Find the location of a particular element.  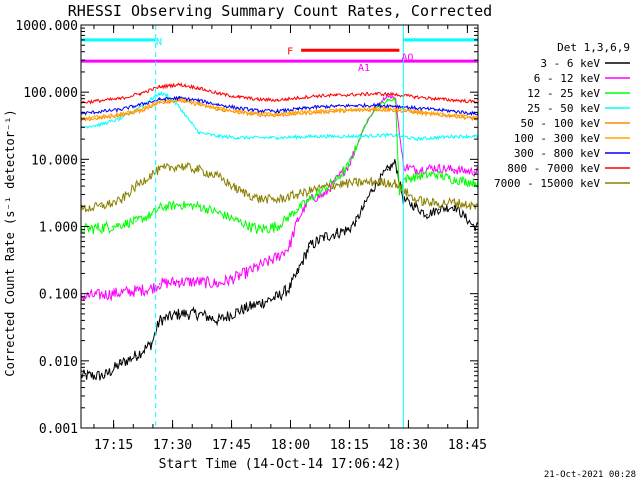

legend-label: 800 - 7000 keV is located at coordinates (553, 168).